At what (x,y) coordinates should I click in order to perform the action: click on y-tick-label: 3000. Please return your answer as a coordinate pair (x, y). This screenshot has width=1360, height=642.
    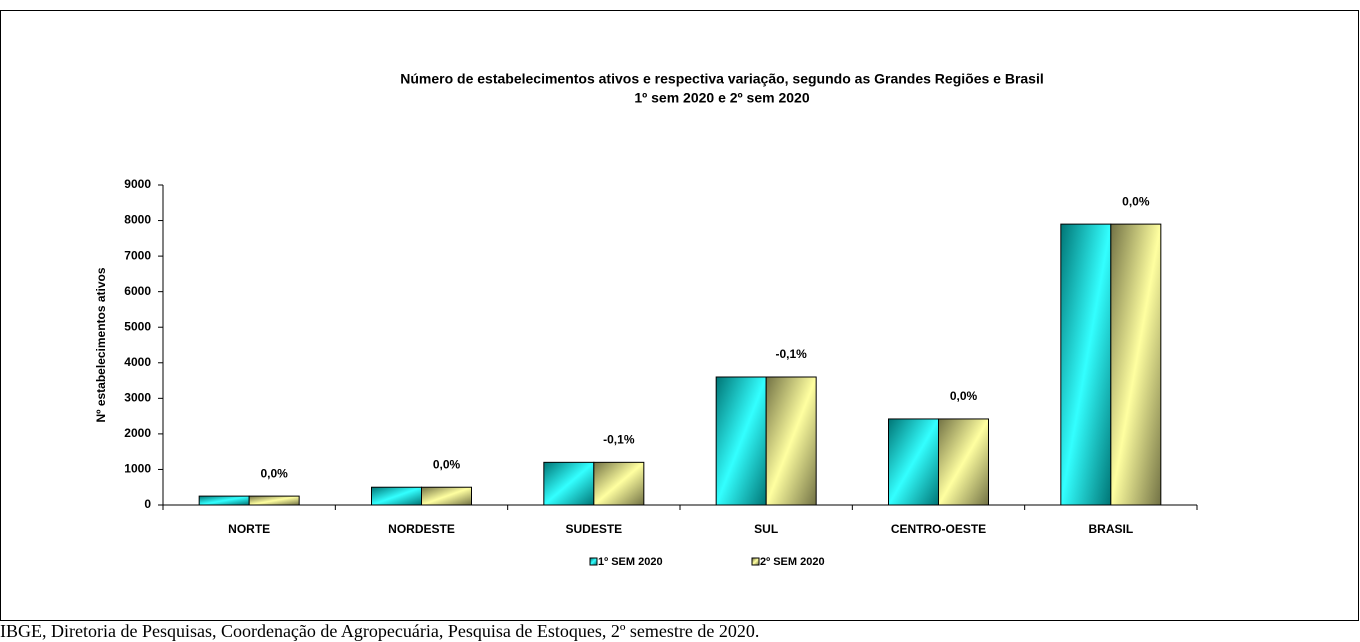
    Looking at the image, I should click on (137, 398).